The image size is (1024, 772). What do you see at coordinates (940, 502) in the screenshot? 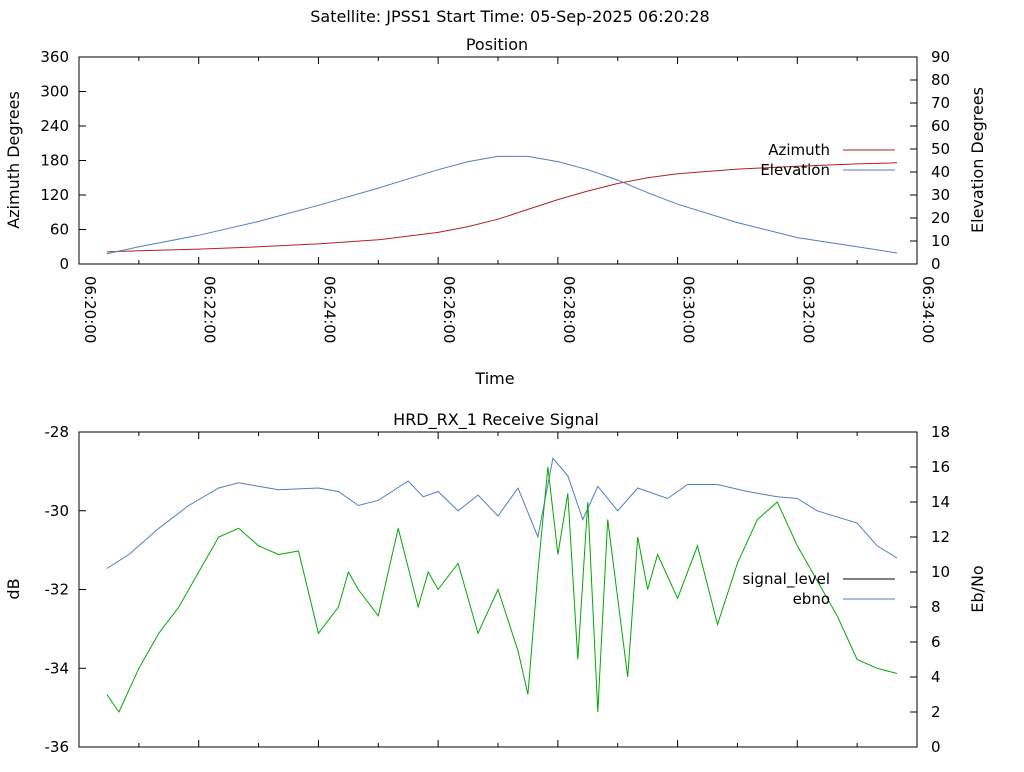
I see `signal-y2-tick-label: 14` at bounding box center [940, 502].